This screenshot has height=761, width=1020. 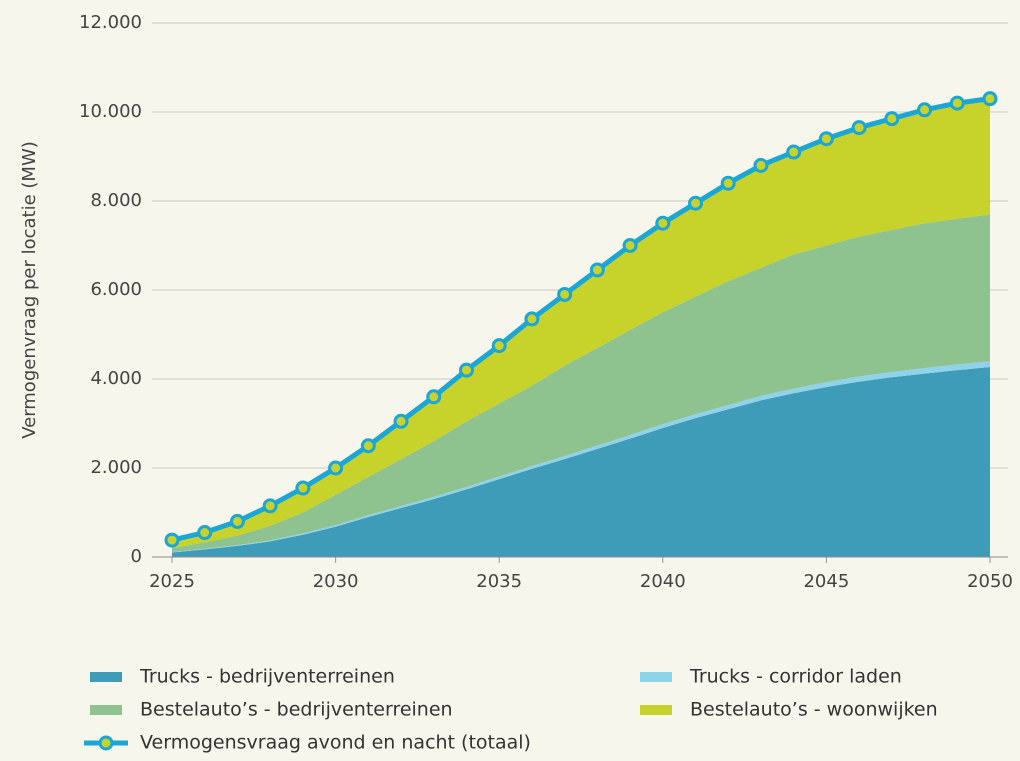 What do you see at coordinates (172, 581) in the screenshot?
I see `x-tick-label: 2025` at bounding box center [172, 581].